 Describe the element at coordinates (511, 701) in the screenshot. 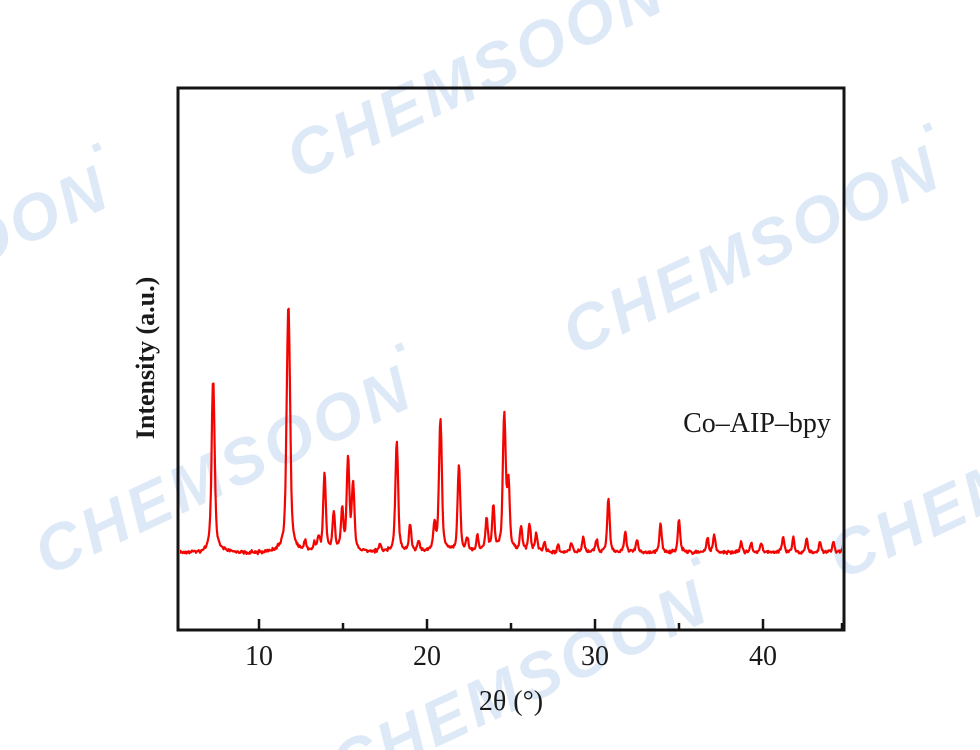

I see `x-axis-title: 2θ (°)` at that location.